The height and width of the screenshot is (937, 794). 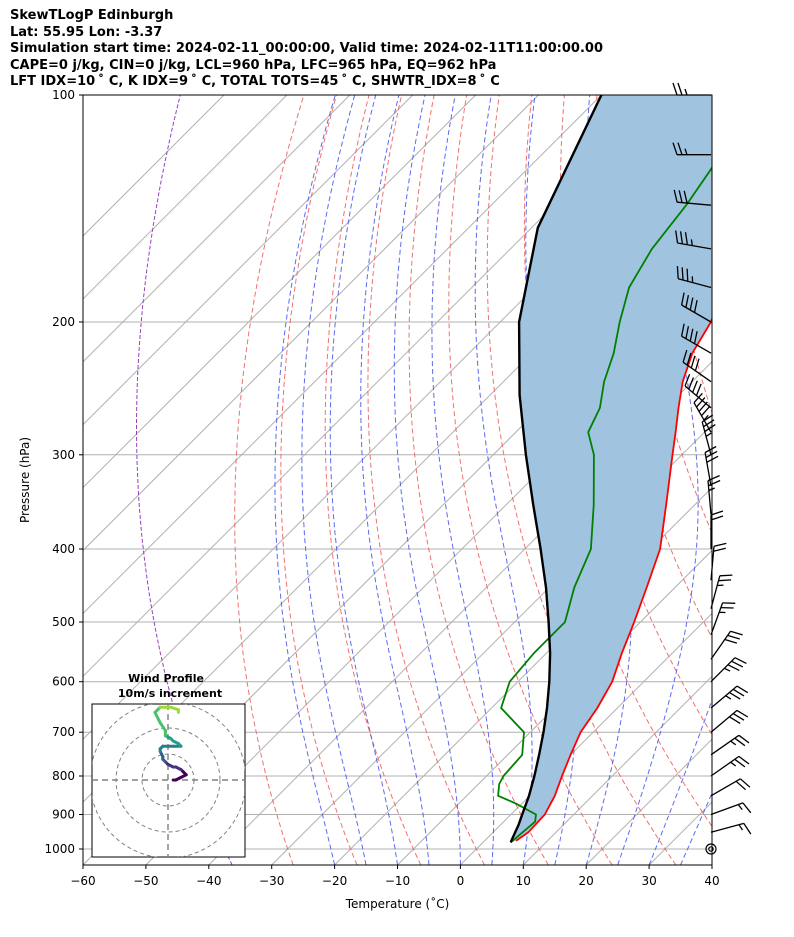 What do you see at coordinates (63, 455) in the screenshot?
I see `y-tick-label: 300` at bounding box center [63, 455].